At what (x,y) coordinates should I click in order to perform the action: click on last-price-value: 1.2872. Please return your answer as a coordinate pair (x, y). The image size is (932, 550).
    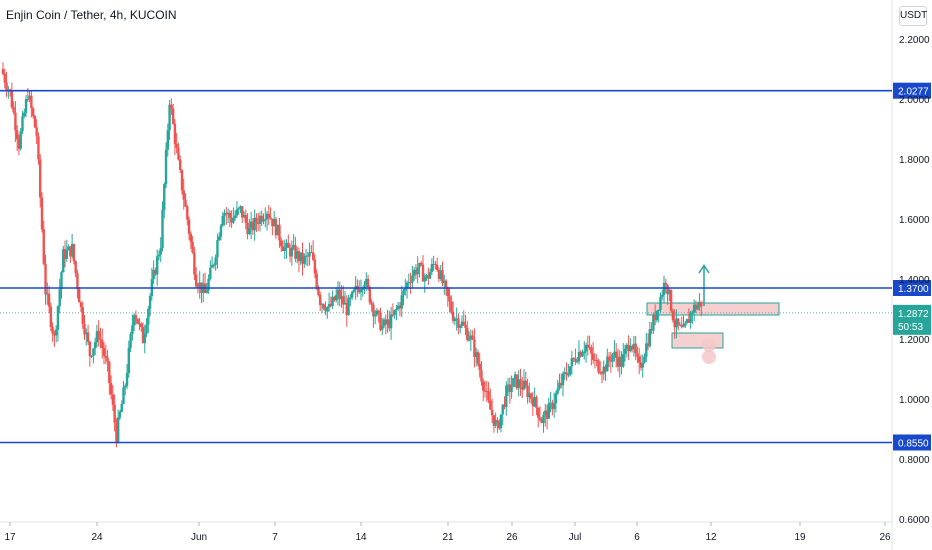
    Looking at the image, I should click on (913, 314).